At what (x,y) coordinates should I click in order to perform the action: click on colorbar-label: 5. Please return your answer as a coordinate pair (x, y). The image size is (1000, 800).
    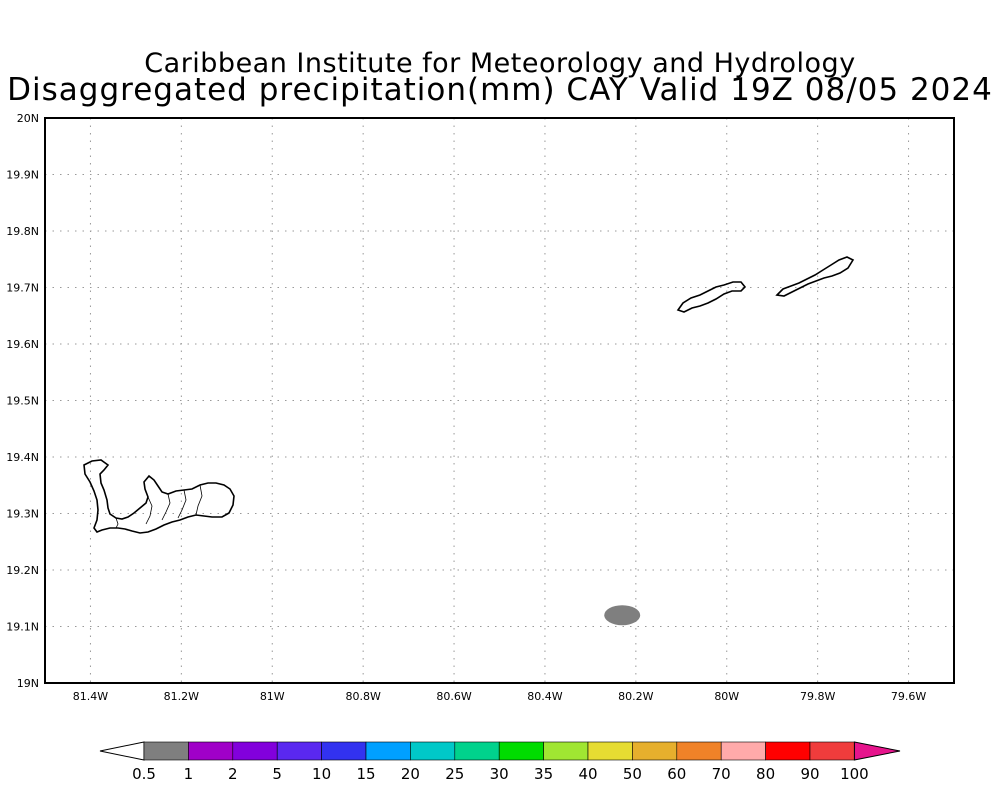
    Looking at the image, I should click on (277, 774).